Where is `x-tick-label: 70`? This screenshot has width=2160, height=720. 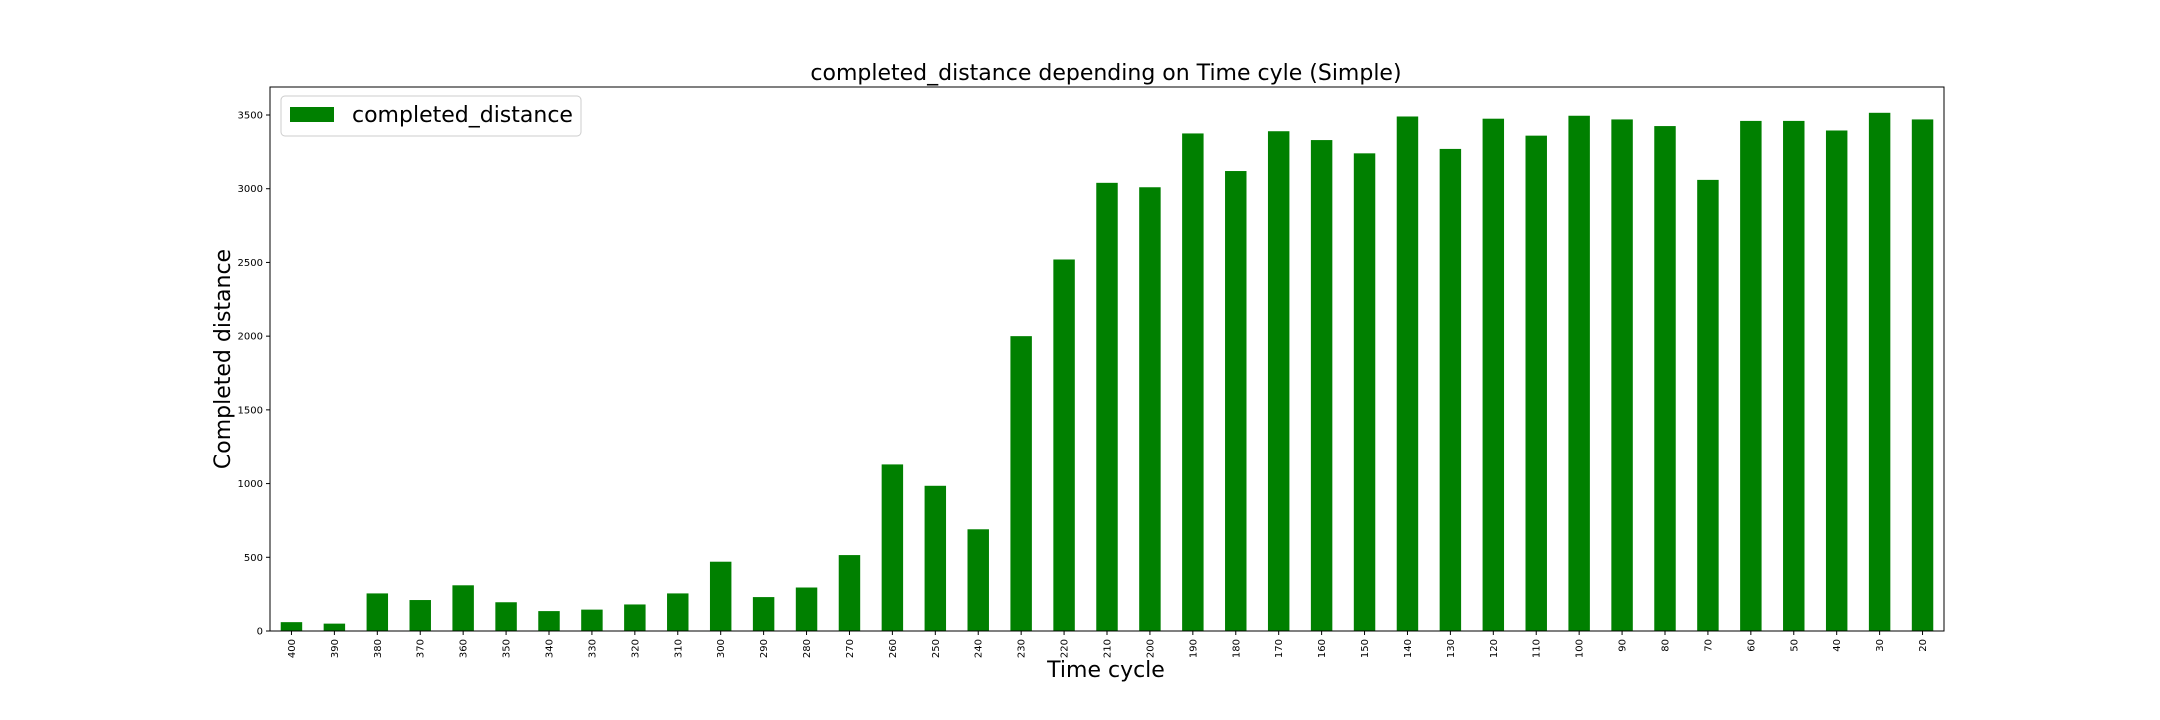
x-tick-label: 70 is located at coordinates (1708, 645).